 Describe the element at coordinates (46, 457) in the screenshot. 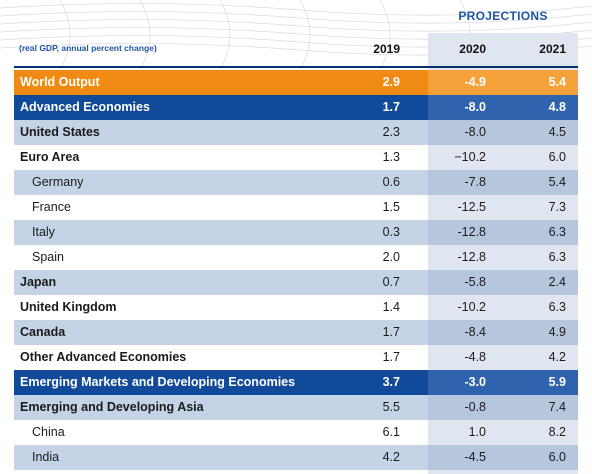

I see `row-label: India` at that location.